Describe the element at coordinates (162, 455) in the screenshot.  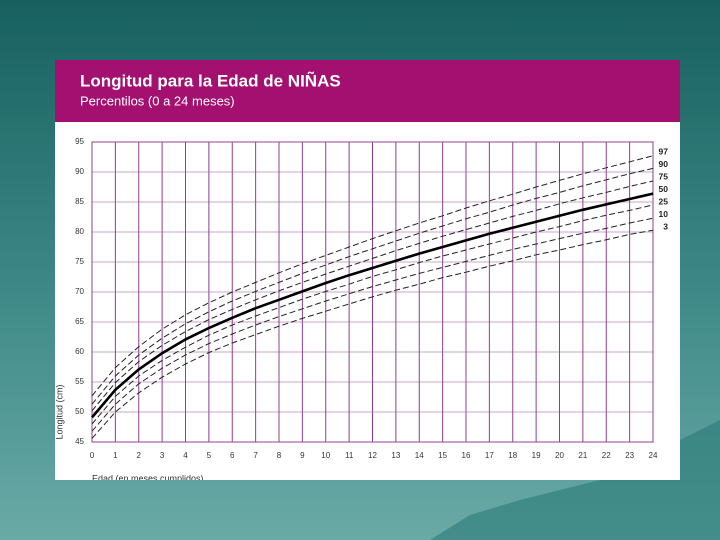
I see `x-tick-label: 3` at that location.